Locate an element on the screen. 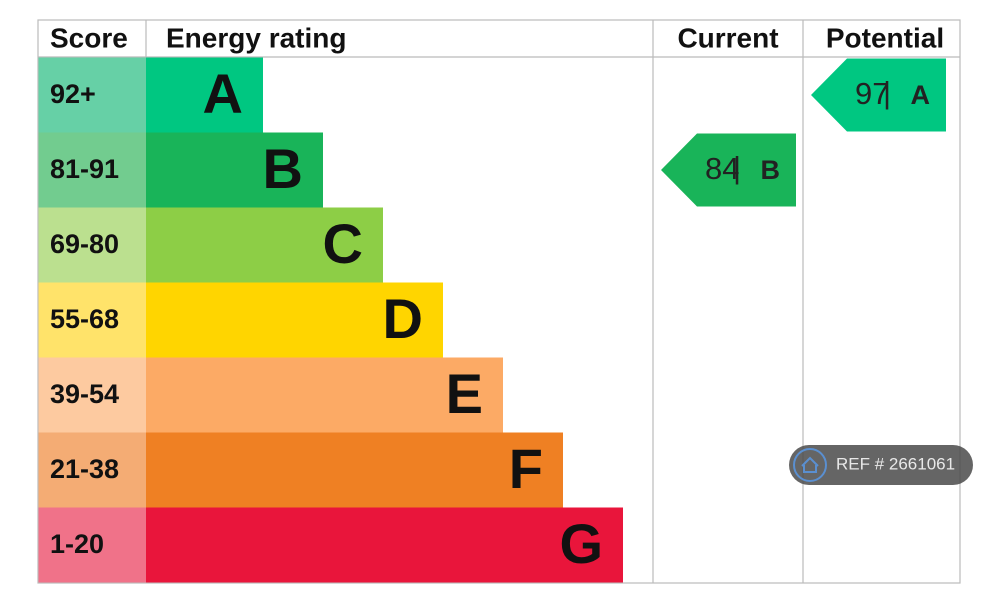  band-letter: G is located at coordinates (581, 543).